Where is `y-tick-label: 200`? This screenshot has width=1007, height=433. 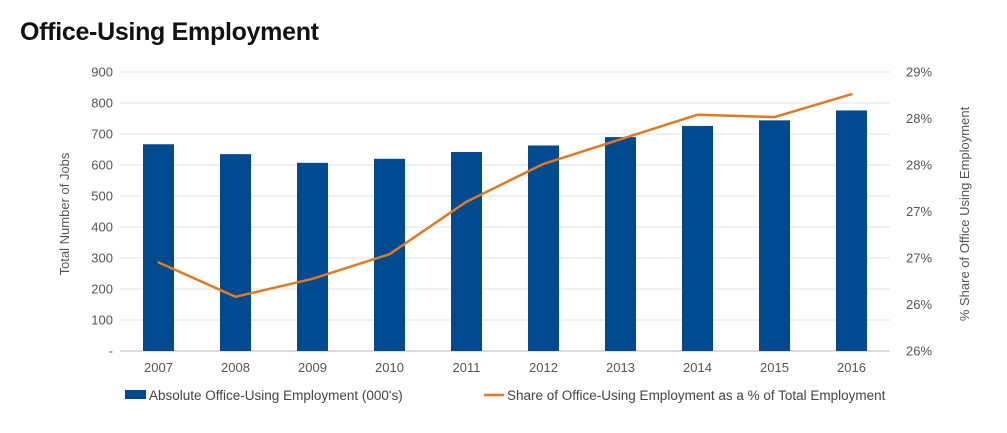 y-tick-label: 200 is located at coordinates (102, 289).